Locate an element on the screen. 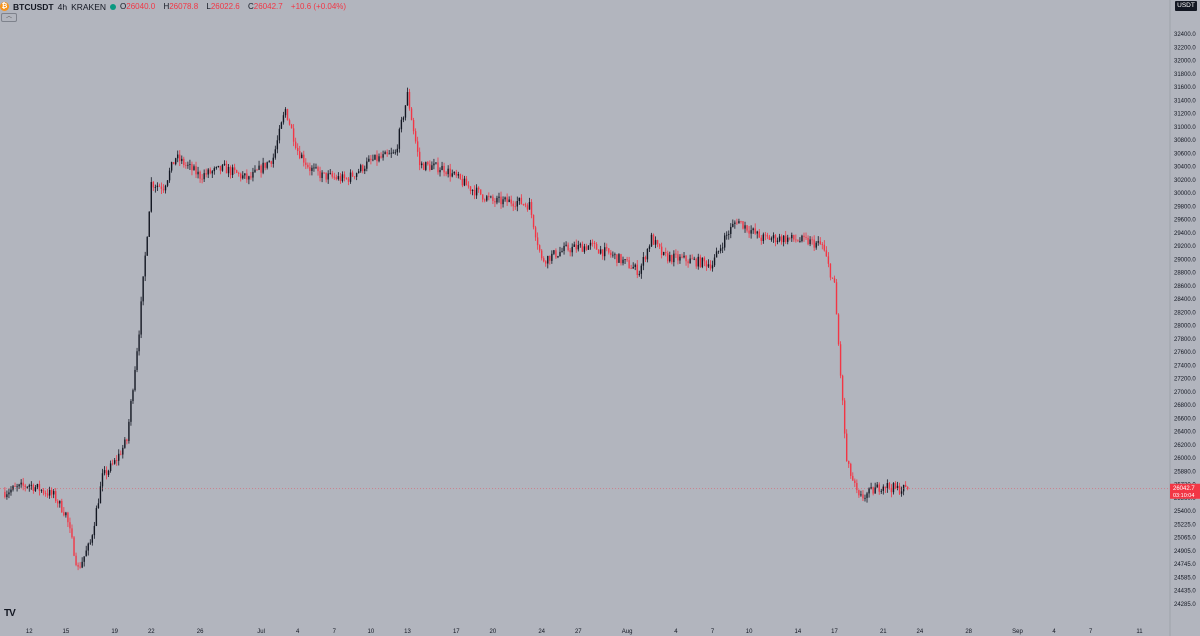 This screenshot has height=636, width=1200. price-tick-label: 32400.0 is located at coordinates (1185, 35).